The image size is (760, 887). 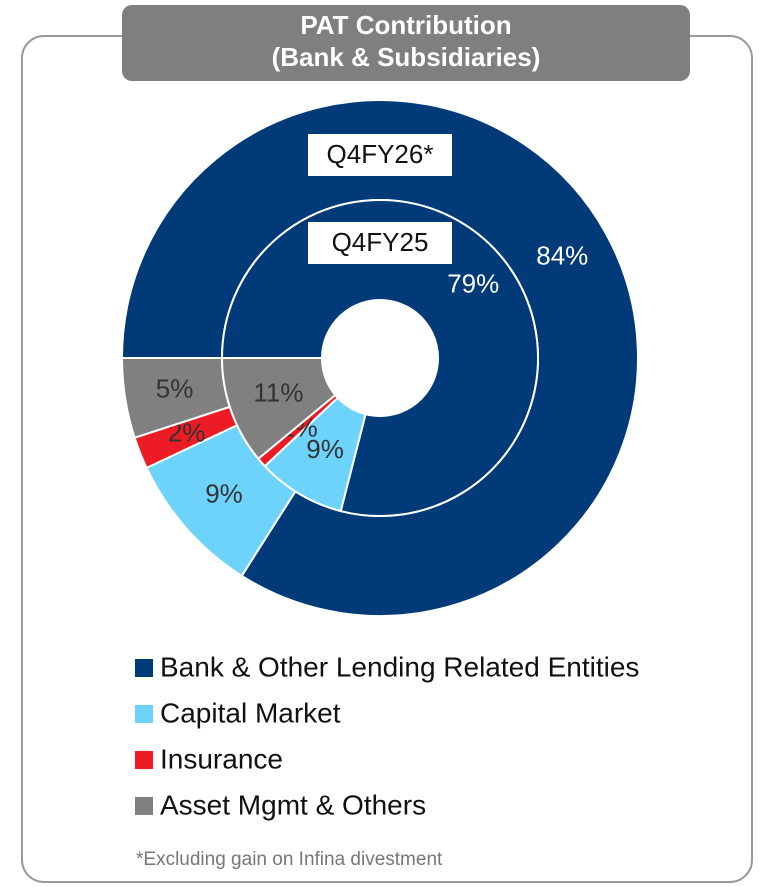 I want to click on chart-title: PAT Contribution, so click(x=405, y=25).